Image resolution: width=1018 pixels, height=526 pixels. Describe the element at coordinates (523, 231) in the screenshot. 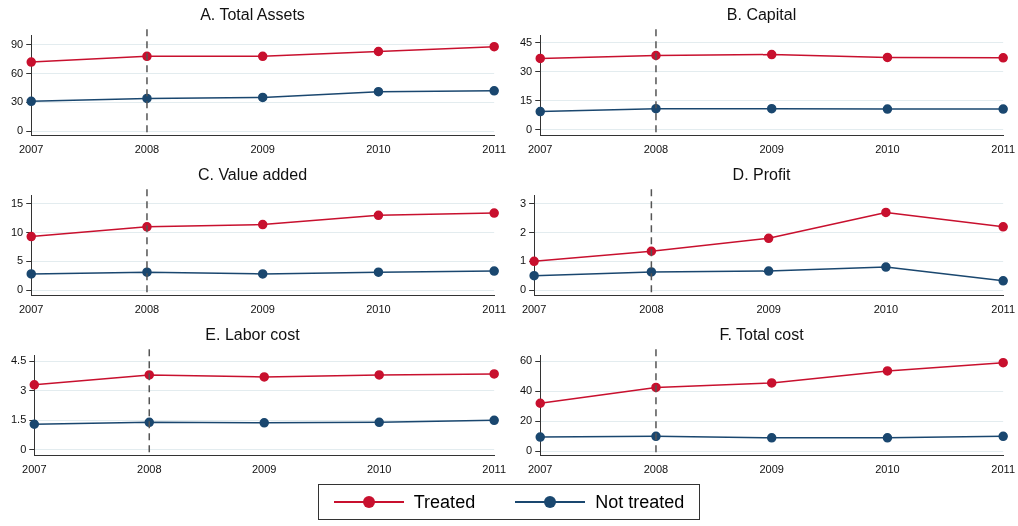

I see `y-tick-label: 2` at that location.